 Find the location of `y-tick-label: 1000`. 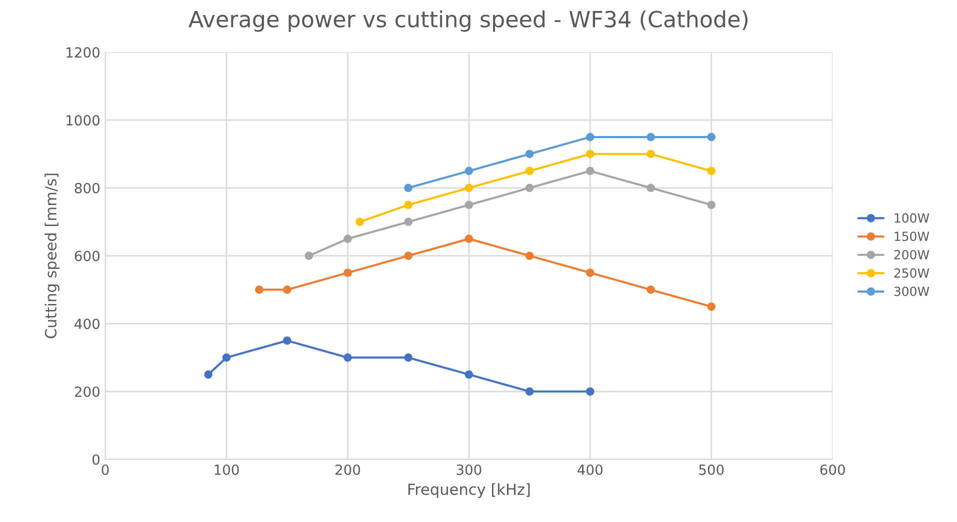

y-tick-label: 1000 is located at coordinates (83, 120).